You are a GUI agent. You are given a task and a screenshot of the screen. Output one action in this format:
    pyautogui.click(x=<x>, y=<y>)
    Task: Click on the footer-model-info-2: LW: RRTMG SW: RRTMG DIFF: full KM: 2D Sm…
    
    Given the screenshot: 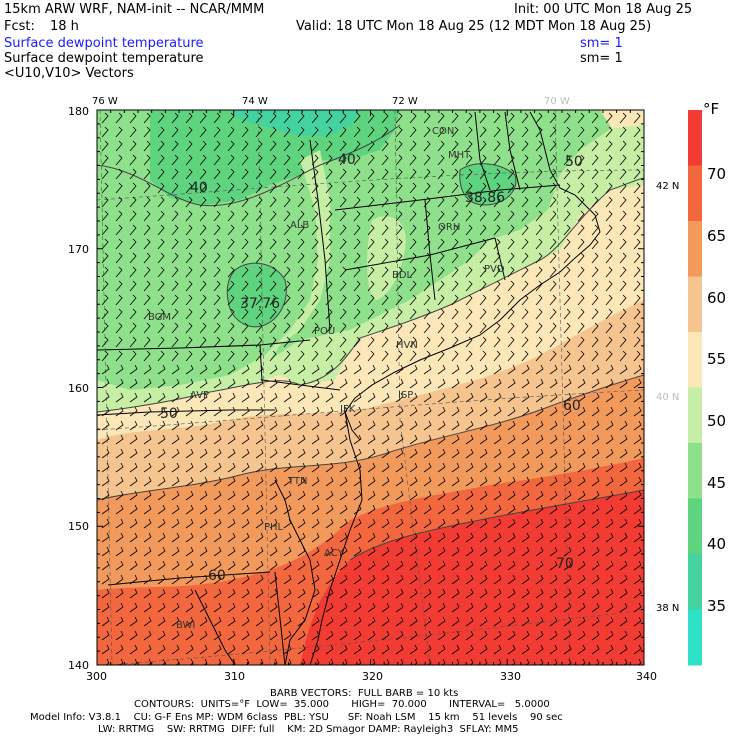 What is the action you would take?
    pyautogui.click(x=308, y=729)
    